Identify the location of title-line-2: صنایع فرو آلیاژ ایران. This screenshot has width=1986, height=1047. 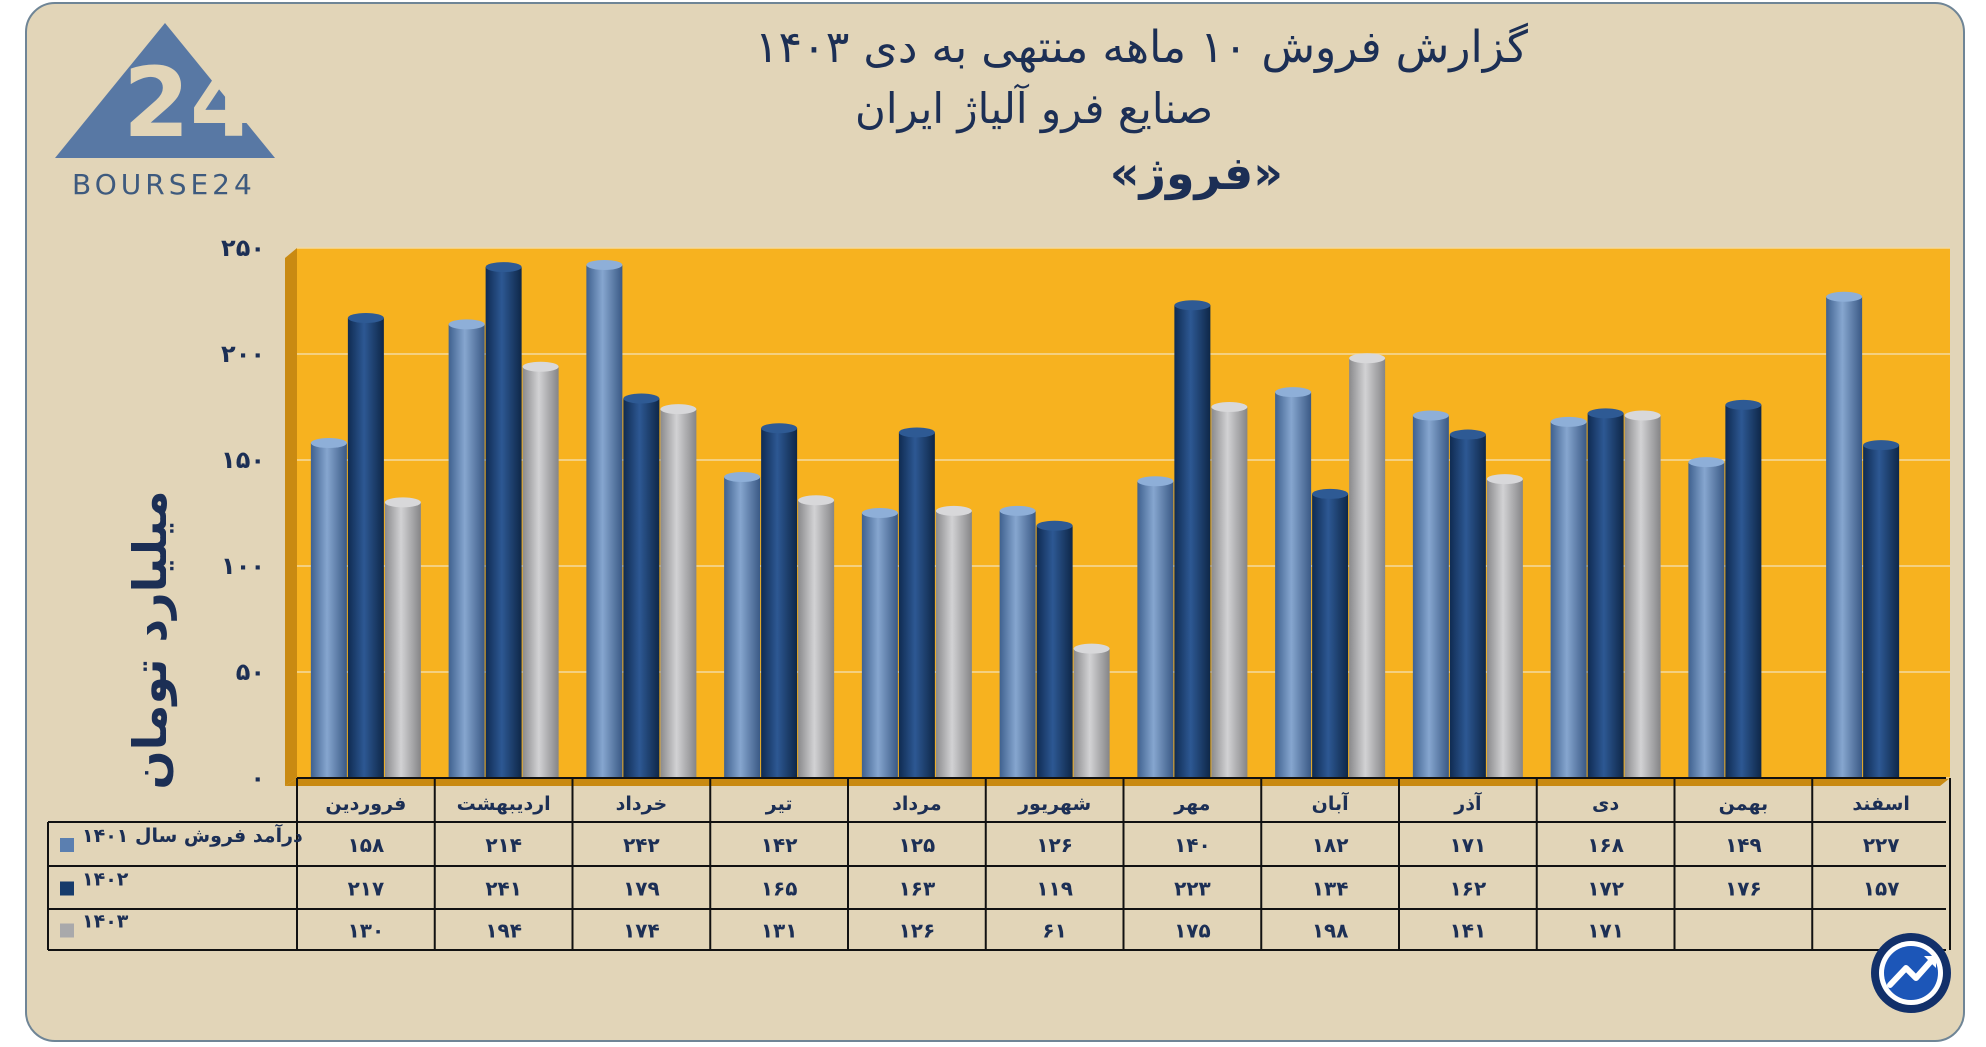
(1033, 108).